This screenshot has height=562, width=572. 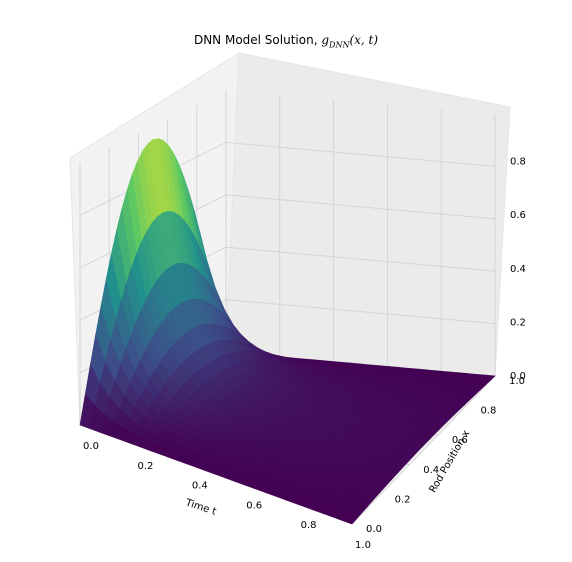 I want to click on x-tick-label: 1.0, so click(x=363, y=545).